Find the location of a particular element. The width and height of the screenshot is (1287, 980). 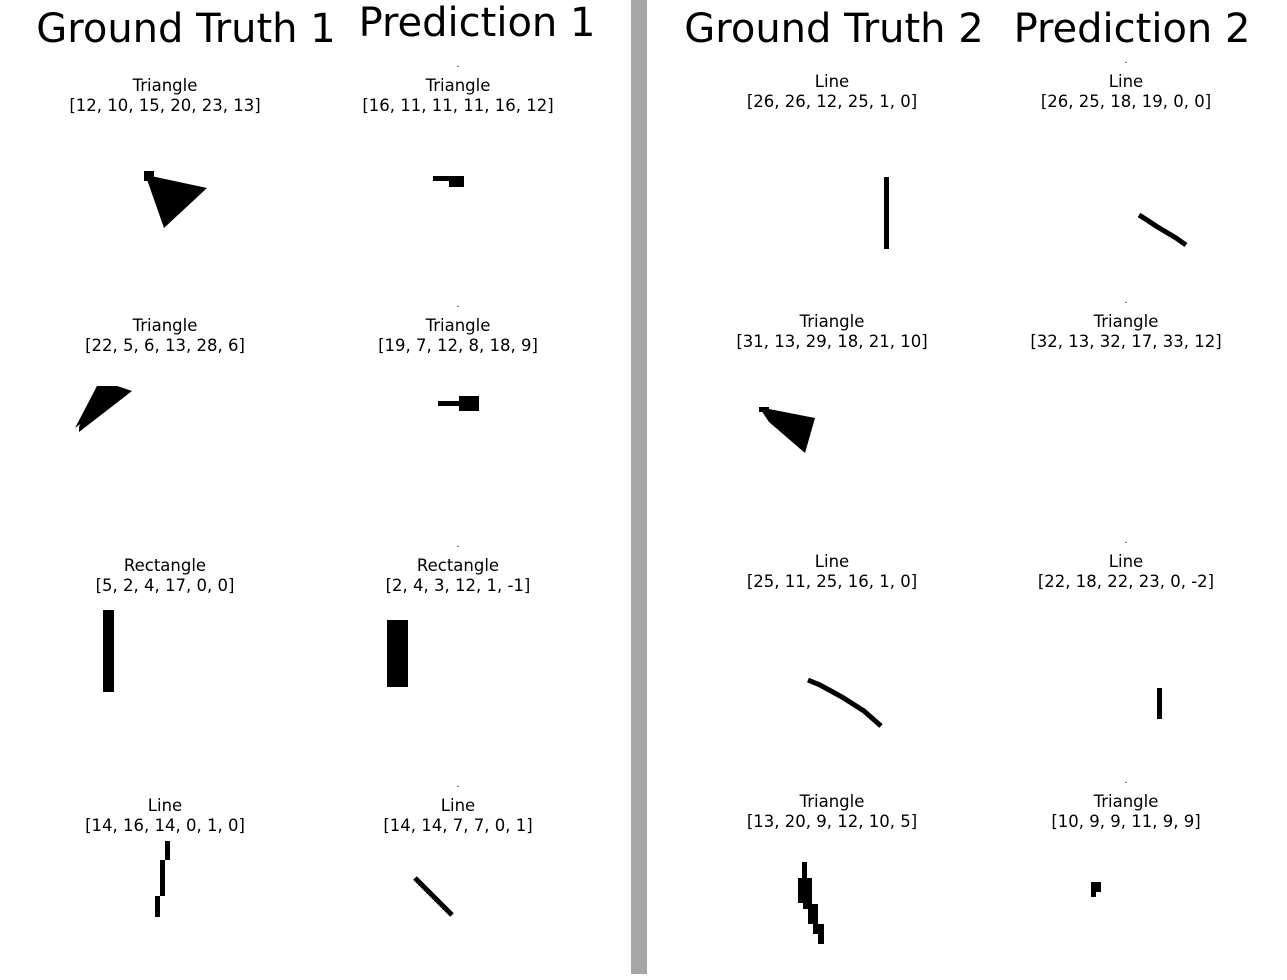

shape-params: [12, 10, 15, 20, 23, 13] is located at coordinates (165, 105).